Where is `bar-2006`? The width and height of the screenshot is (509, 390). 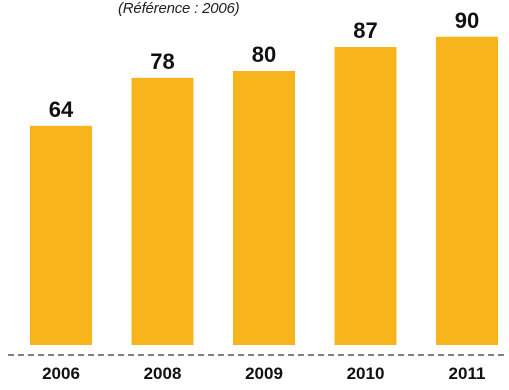
bar-2006 is located at coordinates (61, 235).